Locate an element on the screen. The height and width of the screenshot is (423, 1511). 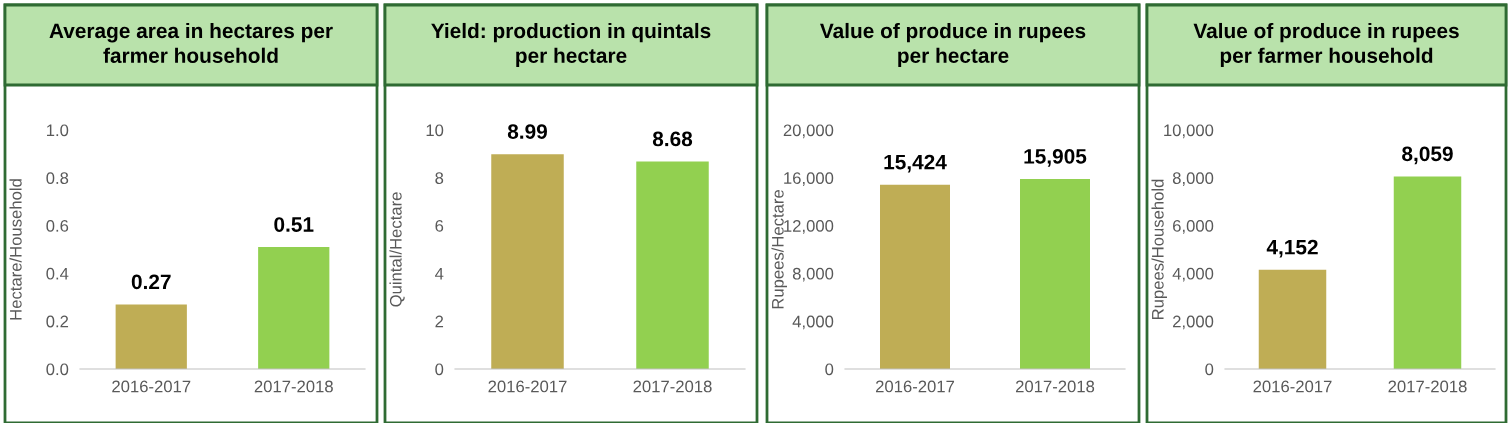
y-tick-label: 8 is located at coordinates (439, 178).